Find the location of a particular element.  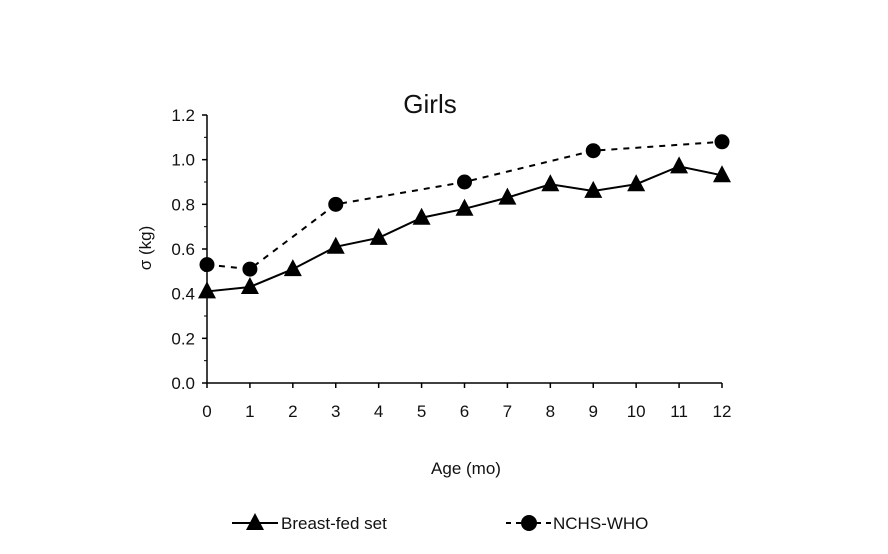

x-tick-label: 3 is located at coordinates (335, 411).